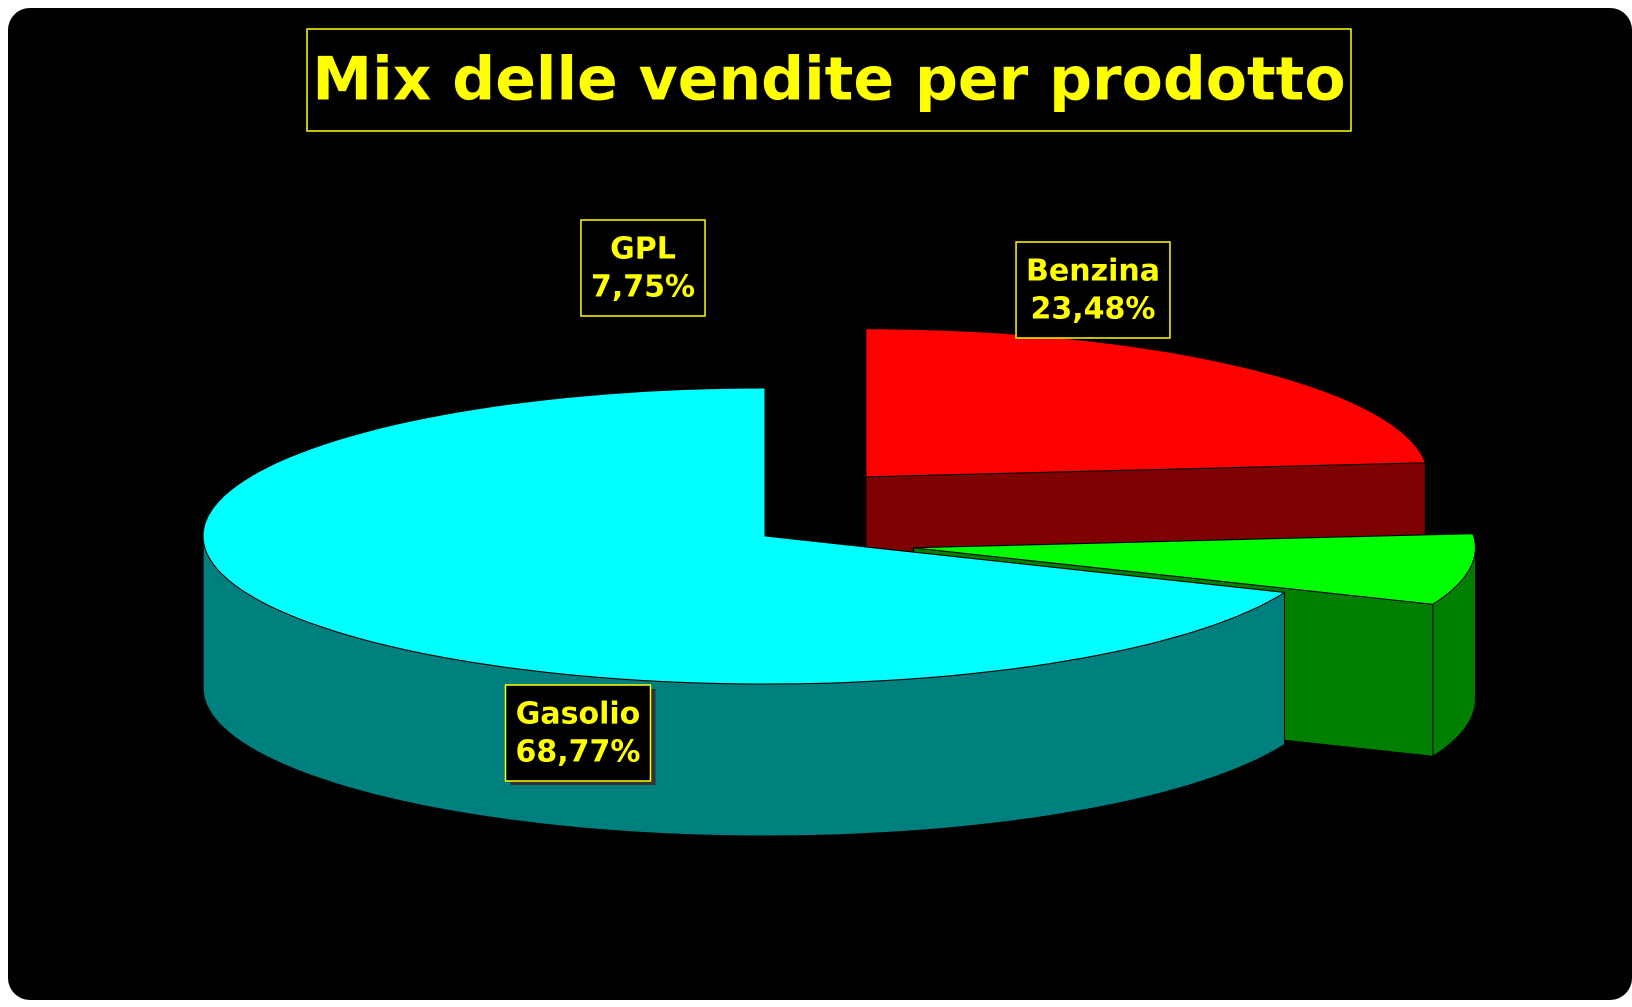 Image resolution: width=1632 pixels, height=1007 pixels. I want to click on chart-title: Mix delle vendite per prodotto, so click(828, 80).